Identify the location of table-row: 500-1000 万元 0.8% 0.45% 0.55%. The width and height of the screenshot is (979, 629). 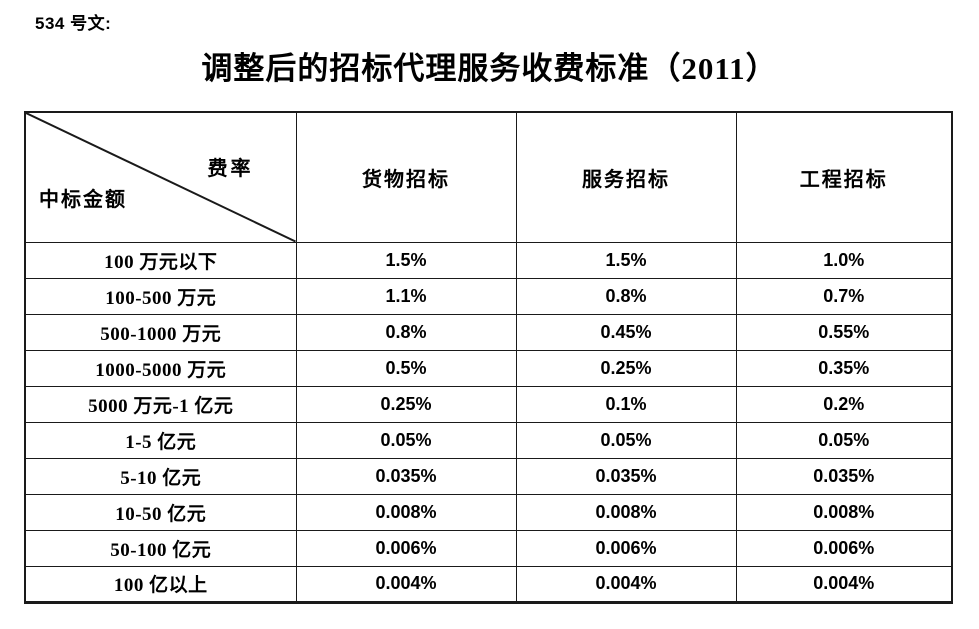
(488, 332).